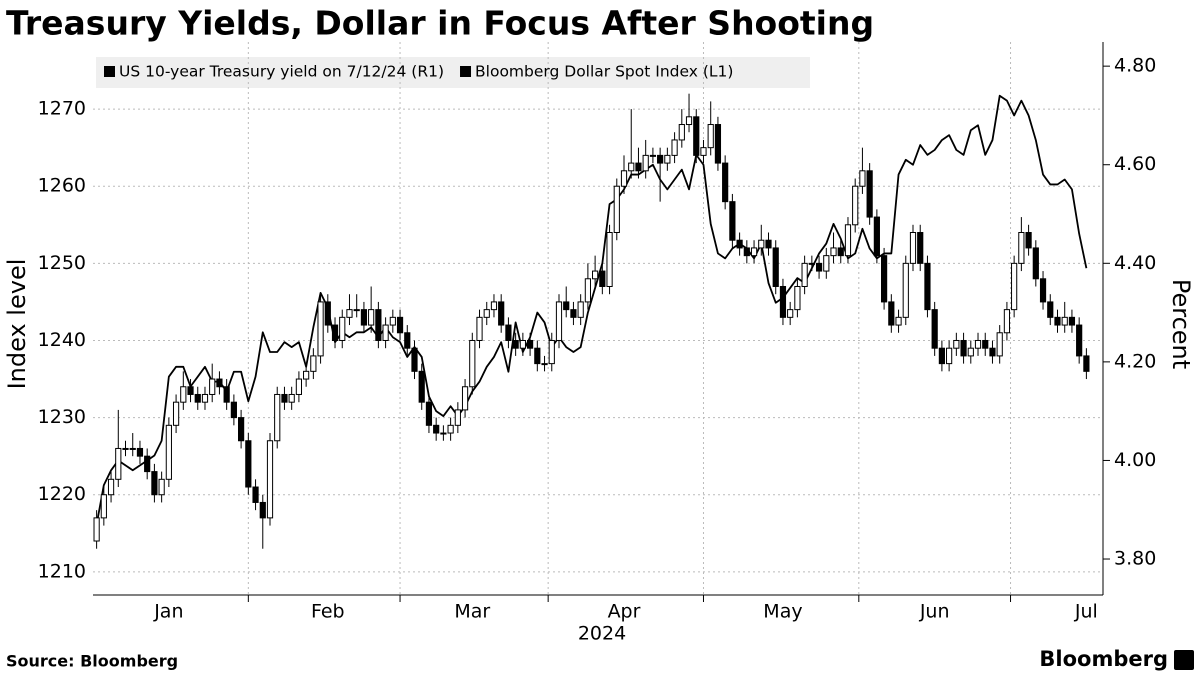  What do you see at coordinates (604, 72) in the screenshot?
I see `legend-label: Bloomberg Dollar Spot Index (L1)` at bounding box center [604, 72].